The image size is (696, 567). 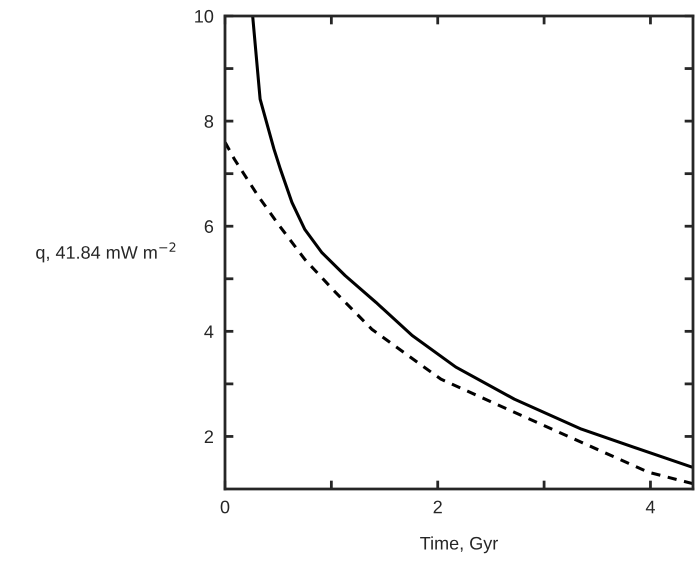 What do you see at coordinates (438, 507) in the screenshot?
I see `x-tick-label: 2` at bounding box center [438, 507].